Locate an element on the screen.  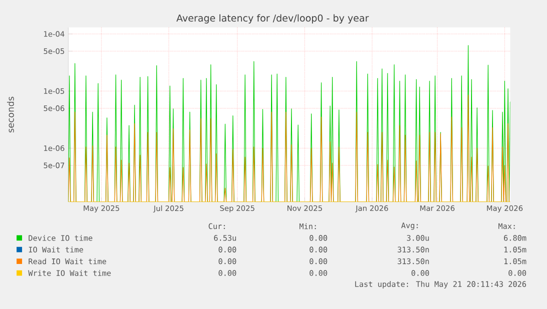
chart-title: Average latency for /dev/loop0 - by year is located at coordinates (272, 19).